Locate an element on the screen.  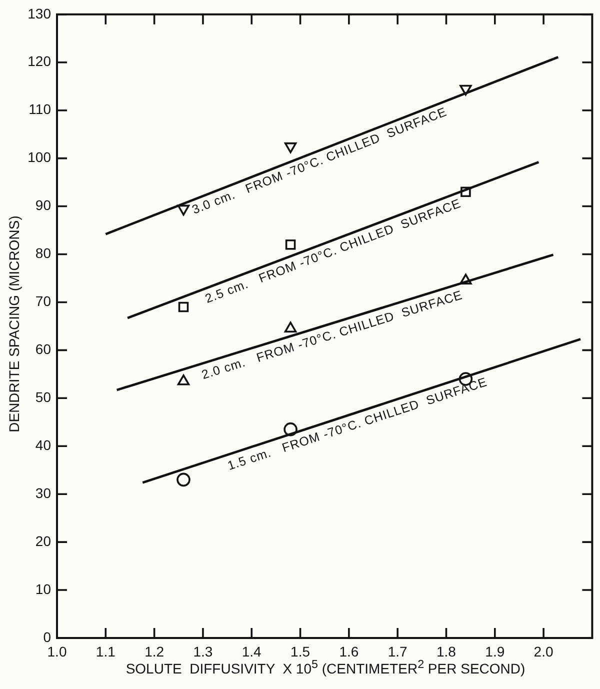
x-axis-title: SOLUTE DIFFUSIVITY X 10$^{5}$ (CENTIMETER$^{2}$ PER SECOND) is located at coordinates (325, 667).